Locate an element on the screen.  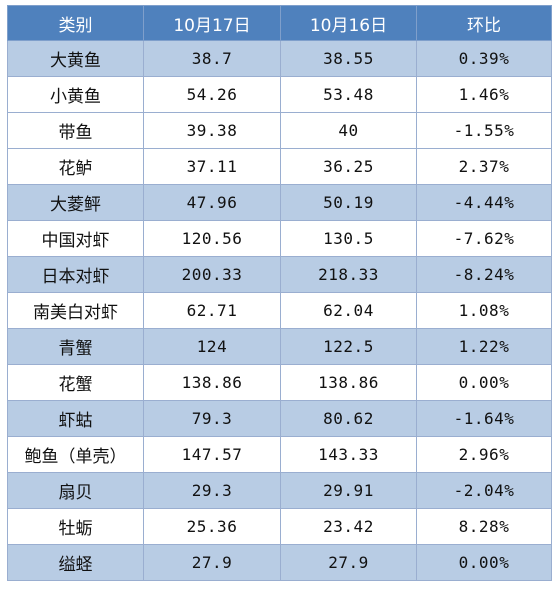
header-category: 类别 is located at coordinates (75, 23).